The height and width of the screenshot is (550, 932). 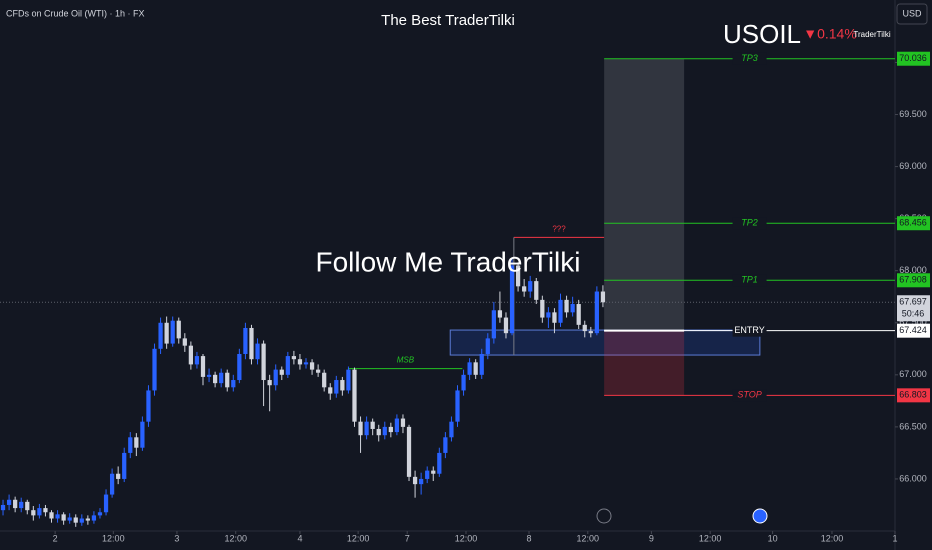 I want to click on y-tick-label: 66.000, so click(x=913, y=478).